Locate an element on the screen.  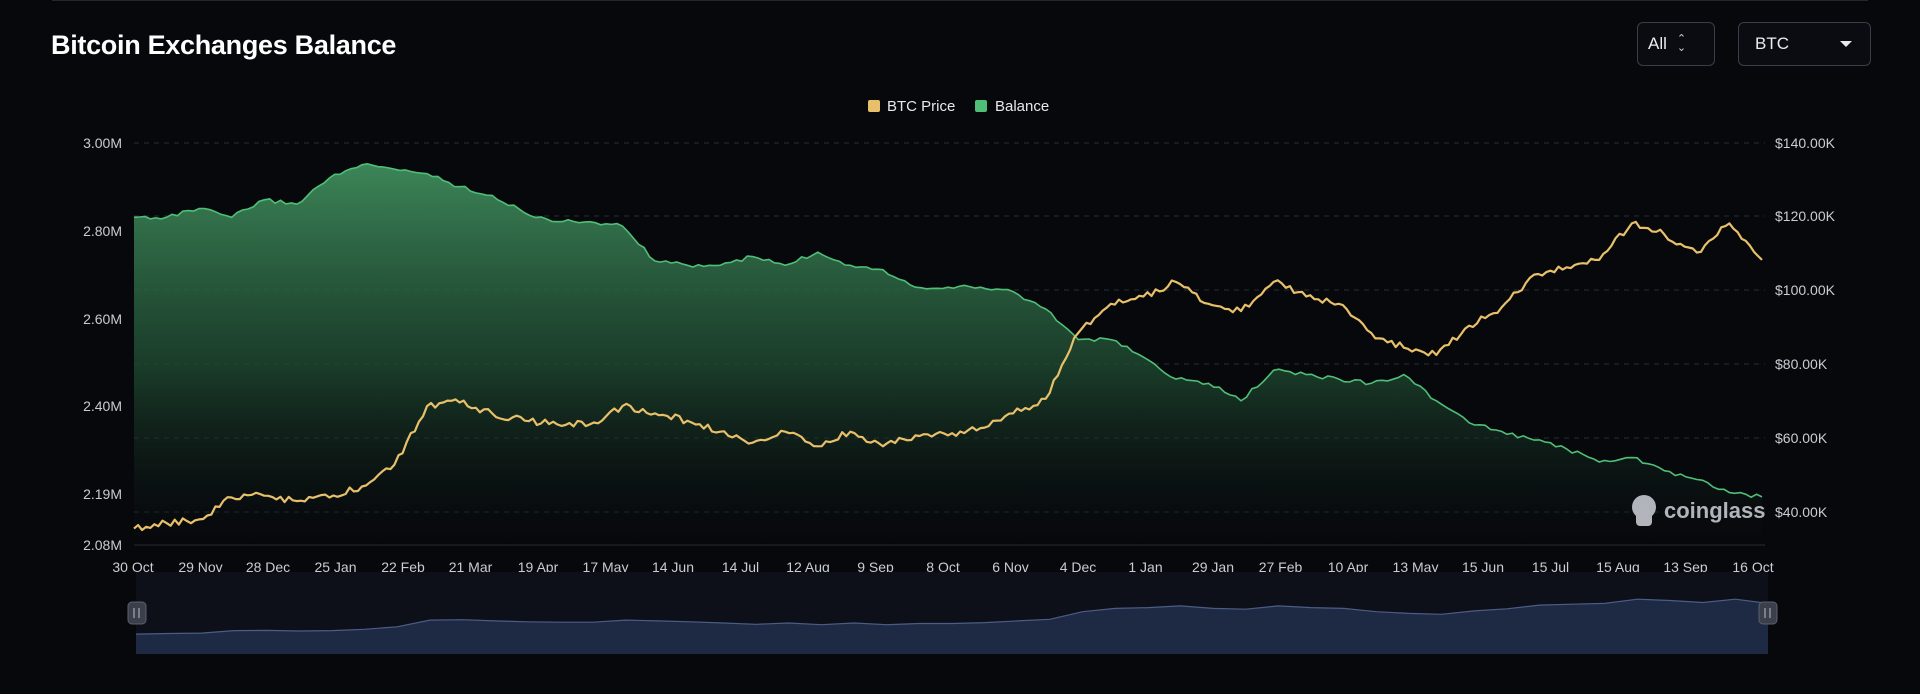
range-select-value: All is located at coordinates (1657, 43).